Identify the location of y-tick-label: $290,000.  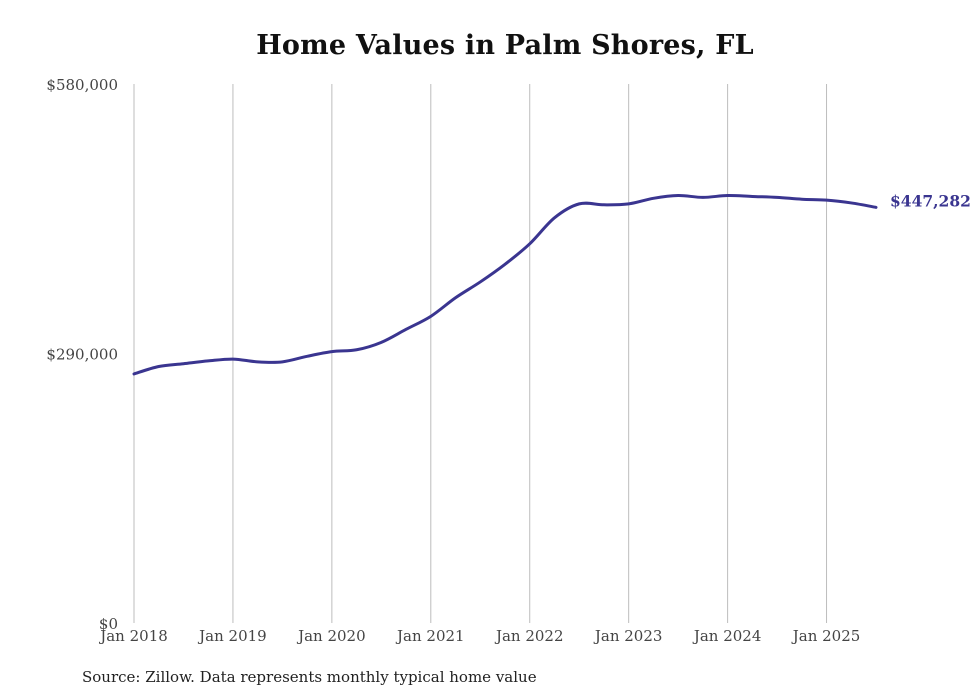
(82, 355).